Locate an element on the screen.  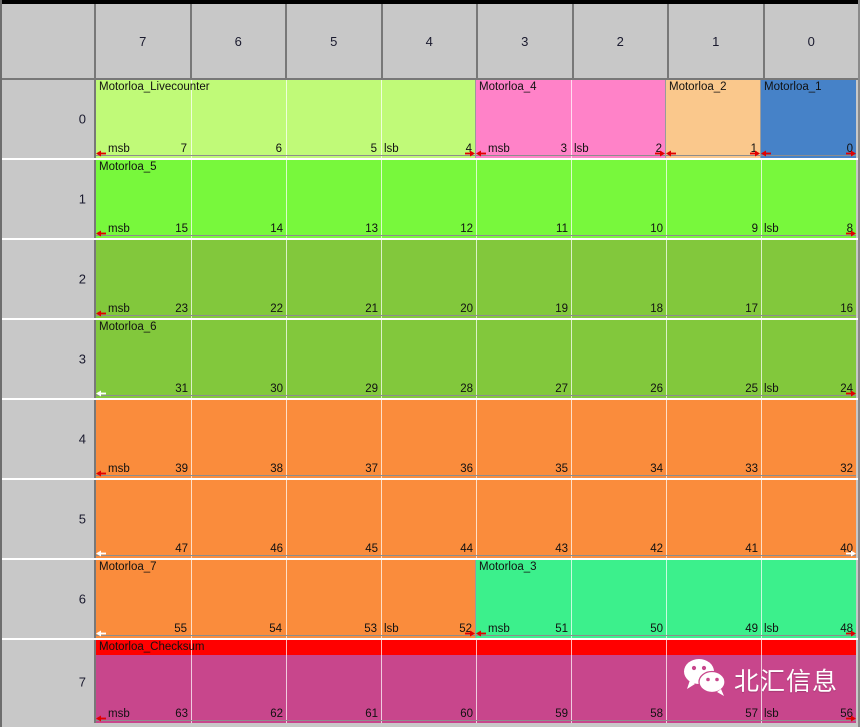
bit-number-label: 37 is located at coordinates (371, 469).